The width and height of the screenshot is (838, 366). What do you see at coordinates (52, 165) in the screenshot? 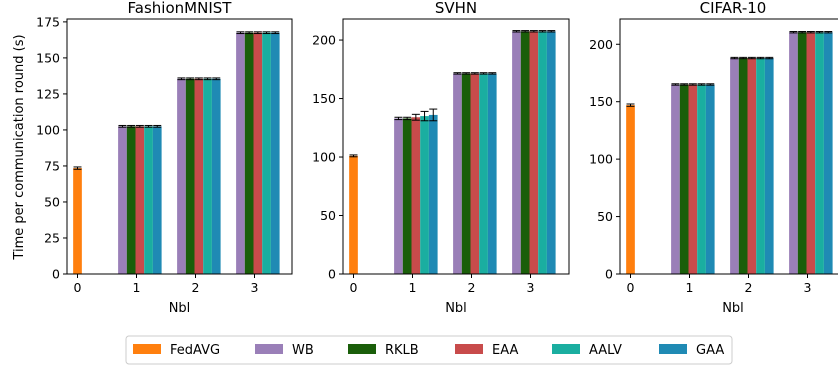
I see `y-tick-label: 75` at bounding box center [52, 165].